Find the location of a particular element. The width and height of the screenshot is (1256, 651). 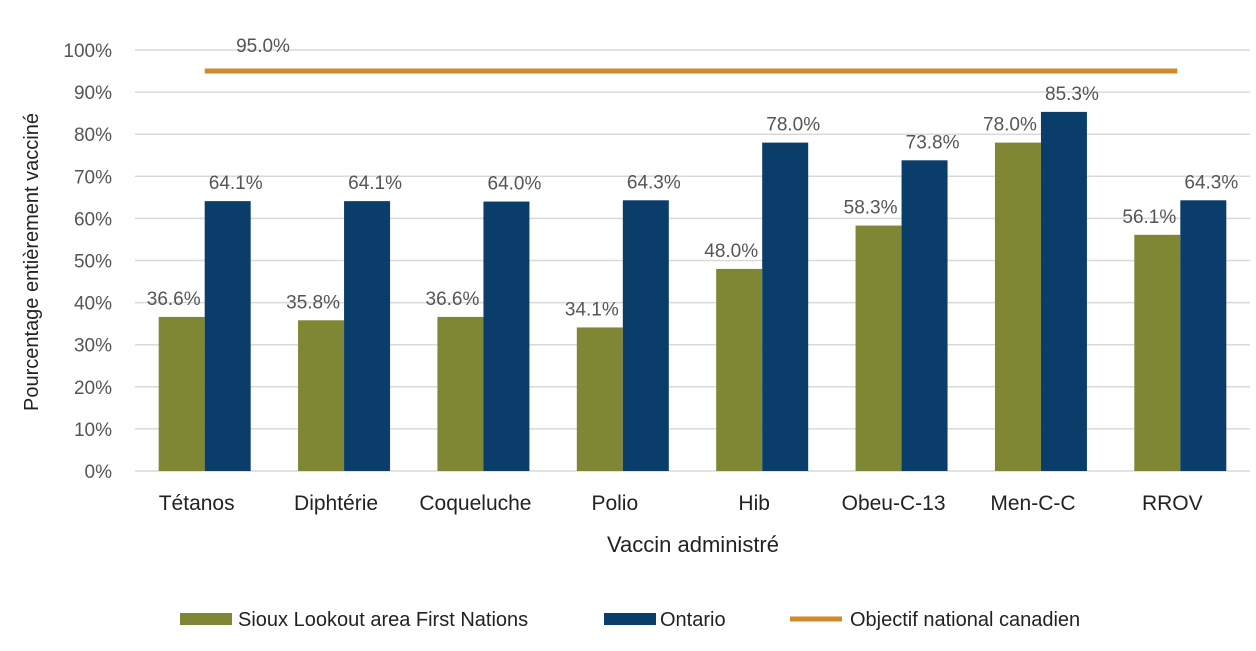

data-label: 34.1% is located at coordinates (592, 309).